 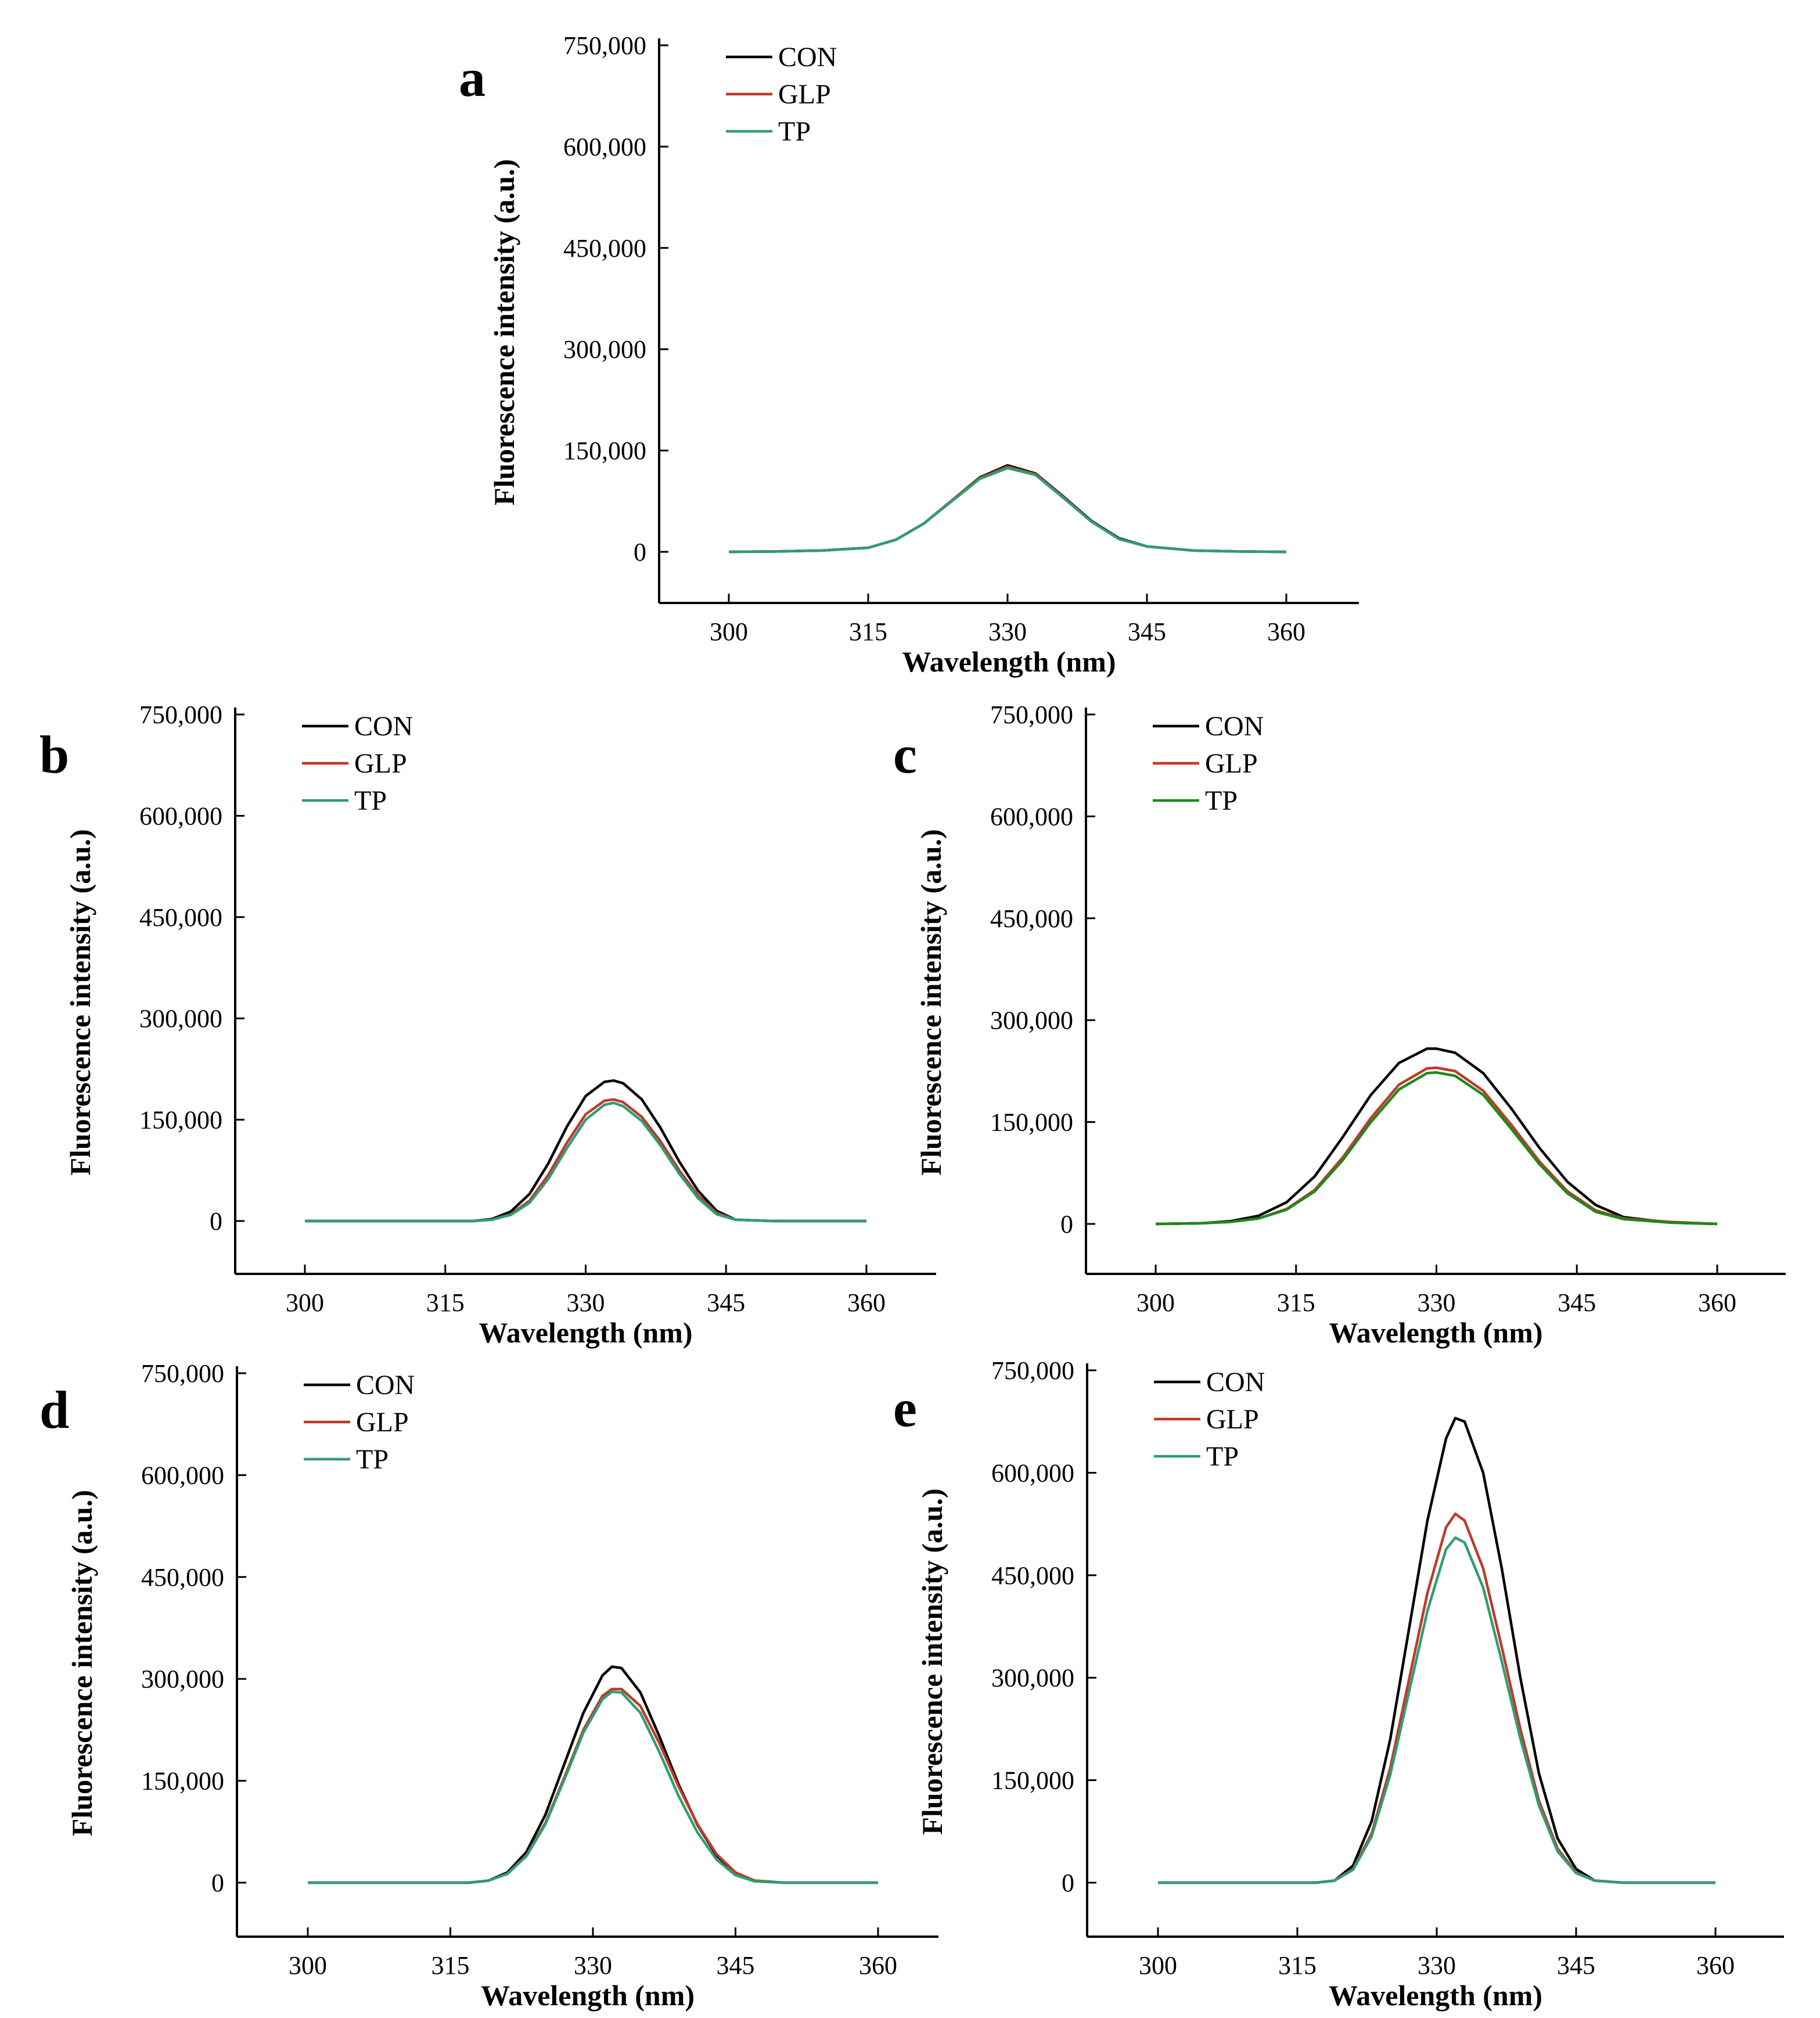 What do you see at coordinates (54, 1409) in the screenshot?
I see `panel-letter: d` at bounding box center [54, 1409].